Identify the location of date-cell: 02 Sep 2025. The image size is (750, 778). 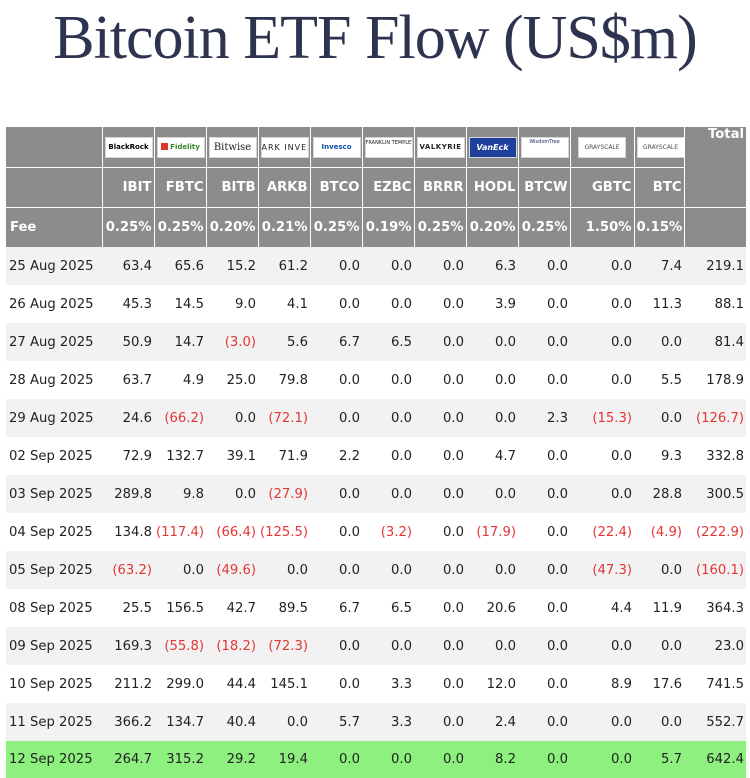
(54, 456).